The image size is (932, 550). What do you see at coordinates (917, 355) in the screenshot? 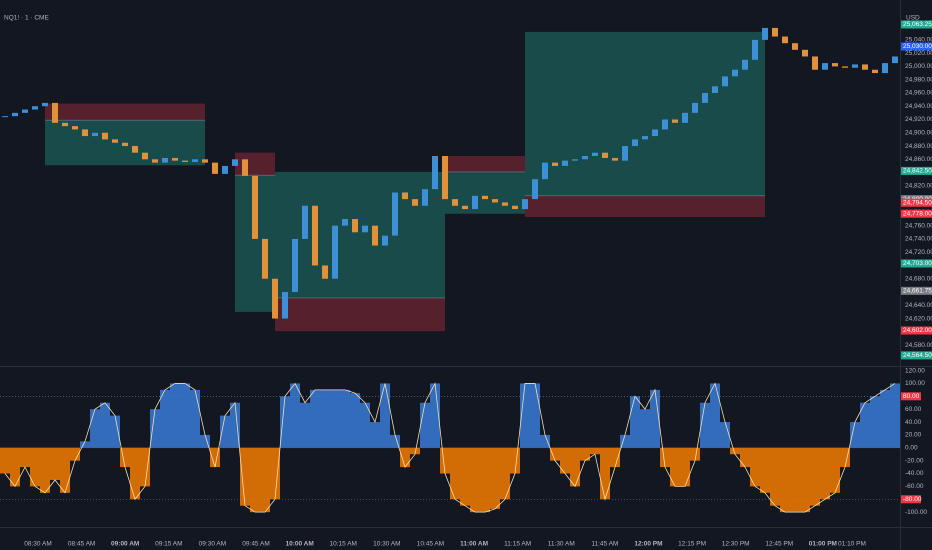
I see `price-label: 24,564.50` at bounding box center [917, 355].